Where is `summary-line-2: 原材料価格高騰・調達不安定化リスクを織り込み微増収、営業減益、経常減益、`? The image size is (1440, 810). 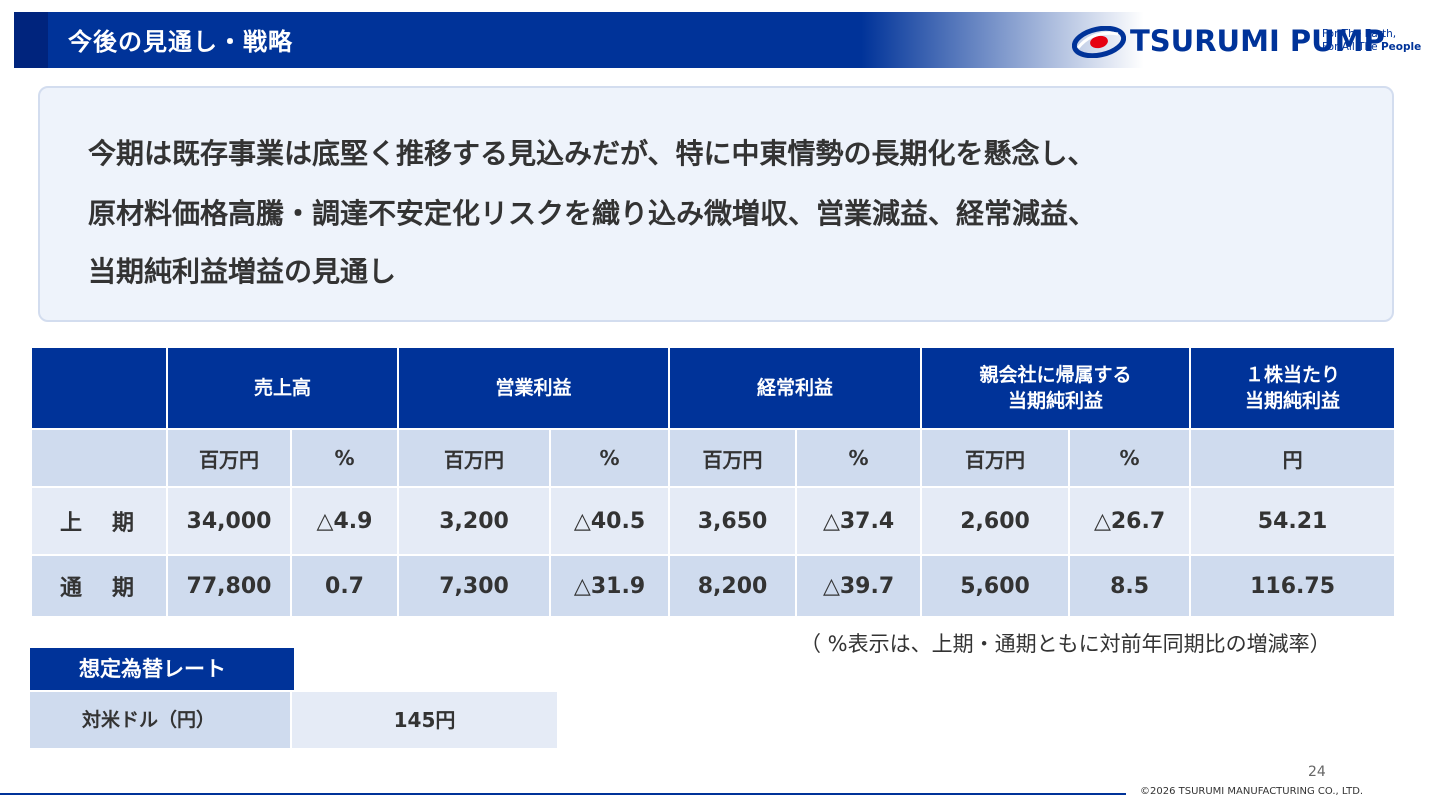 summary-line-2: 原材料価格高騰・調達不安定化リスクを織り込み微増収、営業減益、経常減益、 is located at coordinates (592, 213).